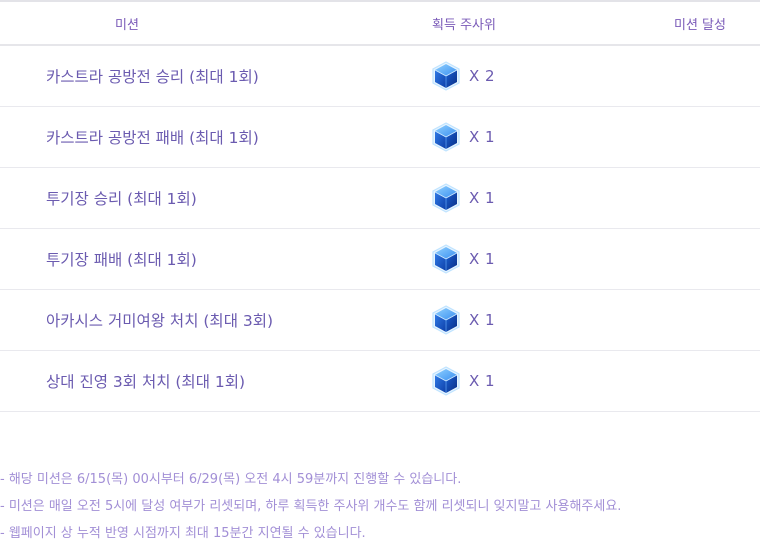  Describe the element at coordinates (380, 198) in the screenshot. I see `table-row: 투기장 승리 (최대 1회) X 1` at that location.